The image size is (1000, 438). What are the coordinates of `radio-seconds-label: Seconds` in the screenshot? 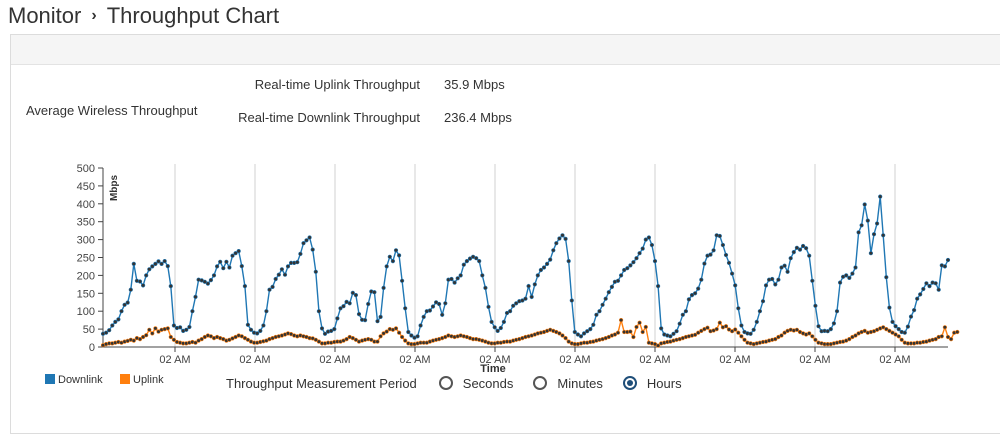 It's located at (488, 383).